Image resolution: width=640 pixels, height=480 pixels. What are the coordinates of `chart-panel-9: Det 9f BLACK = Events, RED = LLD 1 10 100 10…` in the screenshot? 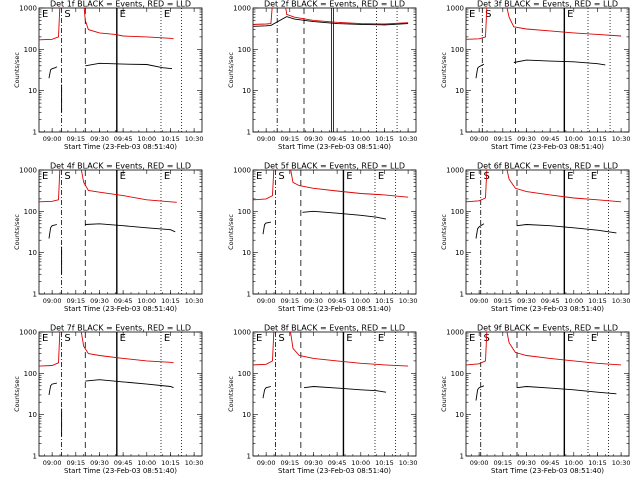 It's located at (535, 400).